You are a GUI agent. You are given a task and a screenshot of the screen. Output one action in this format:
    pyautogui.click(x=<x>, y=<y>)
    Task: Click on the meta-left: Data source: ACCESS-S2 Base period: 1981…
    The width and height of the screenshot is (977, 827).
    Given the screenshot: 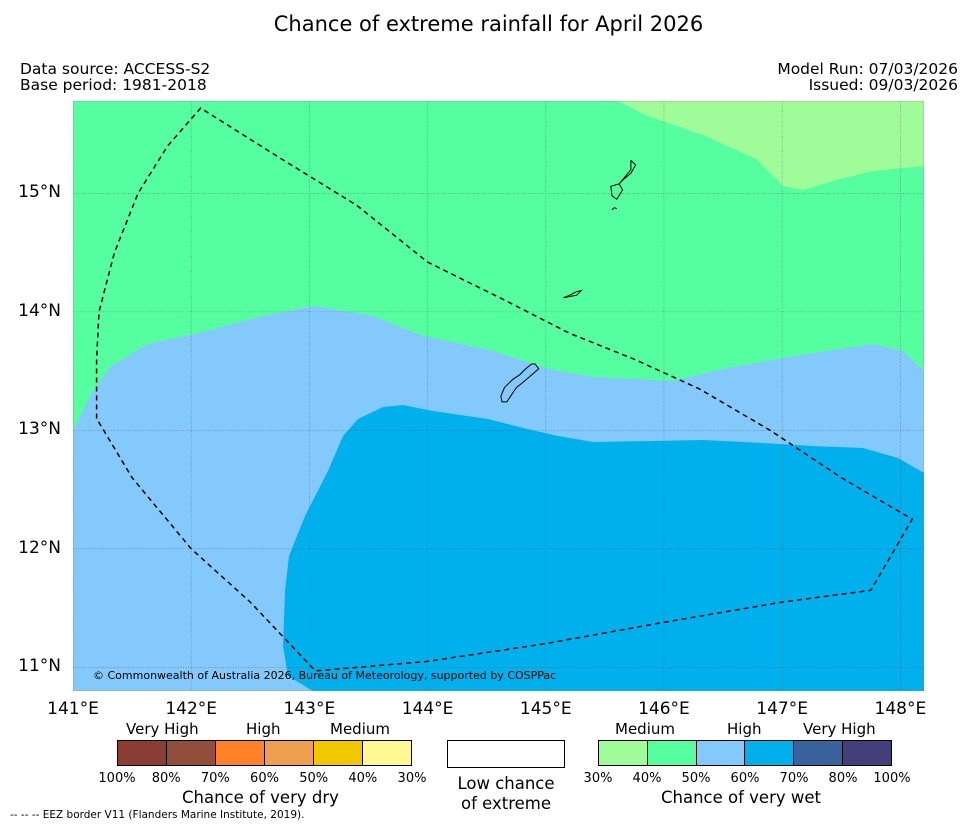 What is the action you would take?
    pyautogui.click(x=115, y=77)
    